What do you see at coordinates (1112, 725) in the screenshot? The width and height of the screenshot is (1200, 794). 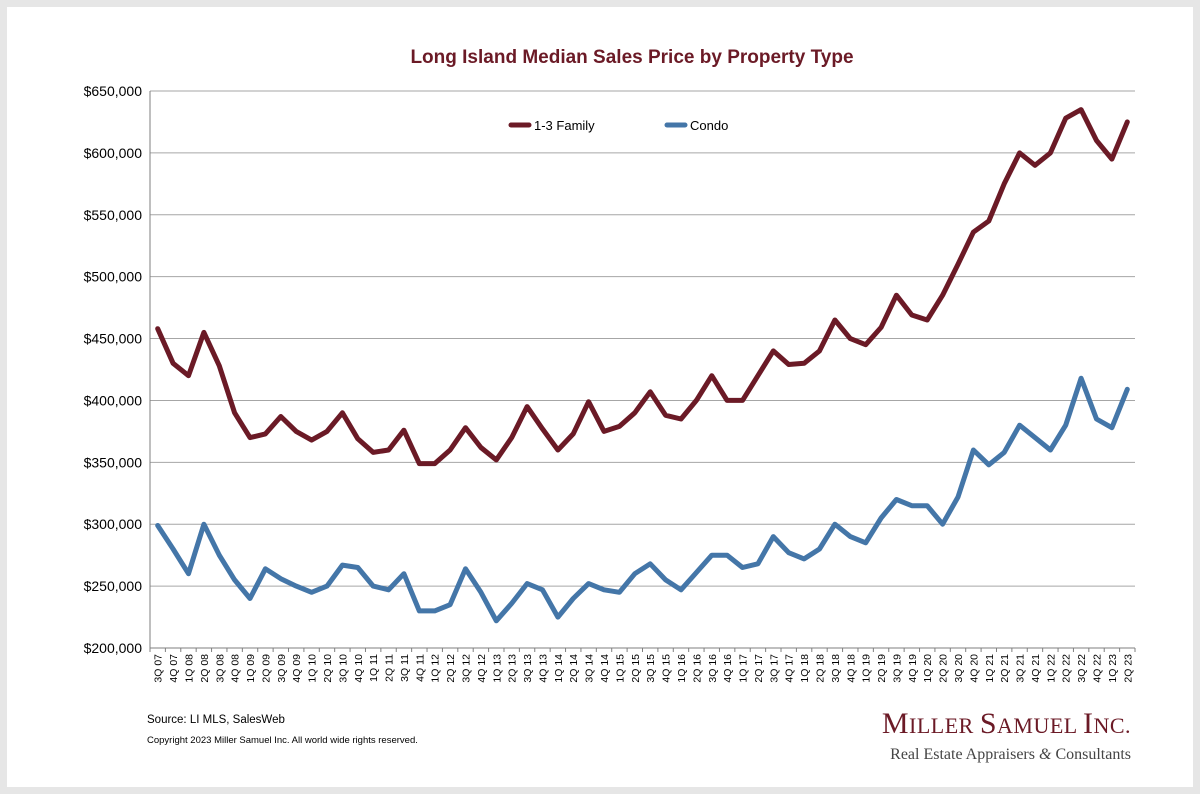 I see `logo-text-nc: NC.` at bounding box center [1112, 725].